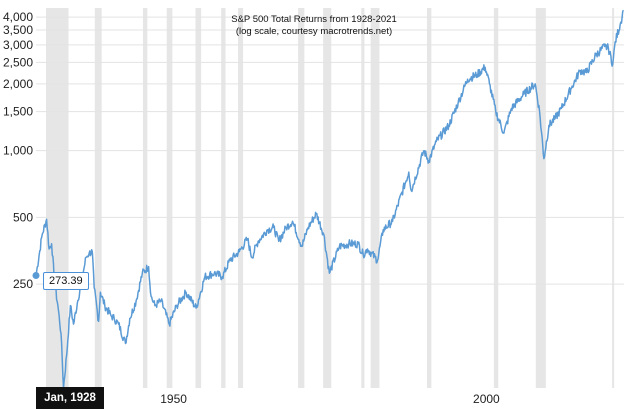 The width and height of the screenshot is (640, 409). Describe the element at coordinates (330, 399) in the screenshot. I see `x-axis: 1950 2000` at that location.